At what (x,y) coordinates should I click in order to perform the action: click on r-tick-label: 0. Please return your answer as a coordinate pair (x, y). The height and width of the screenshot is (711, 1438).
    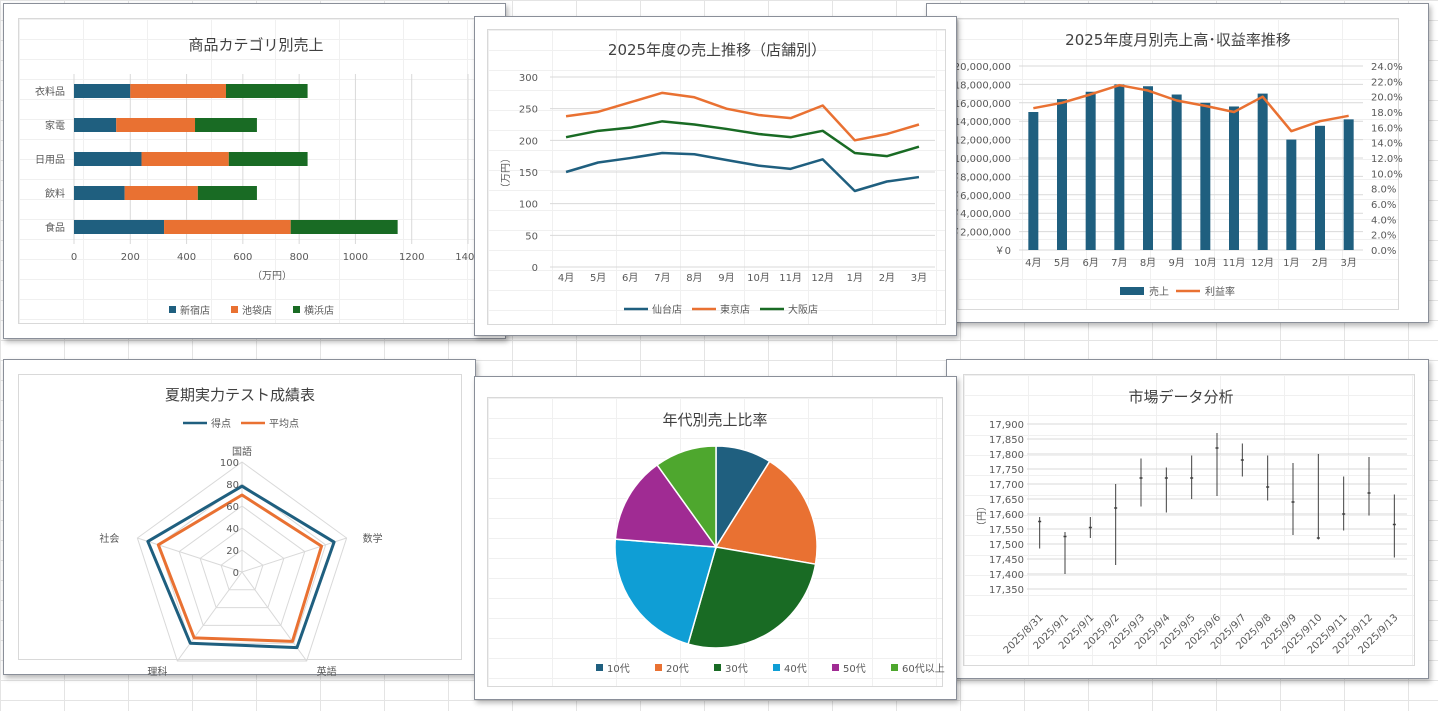
    Looking at the image, I should click on (236, 573).